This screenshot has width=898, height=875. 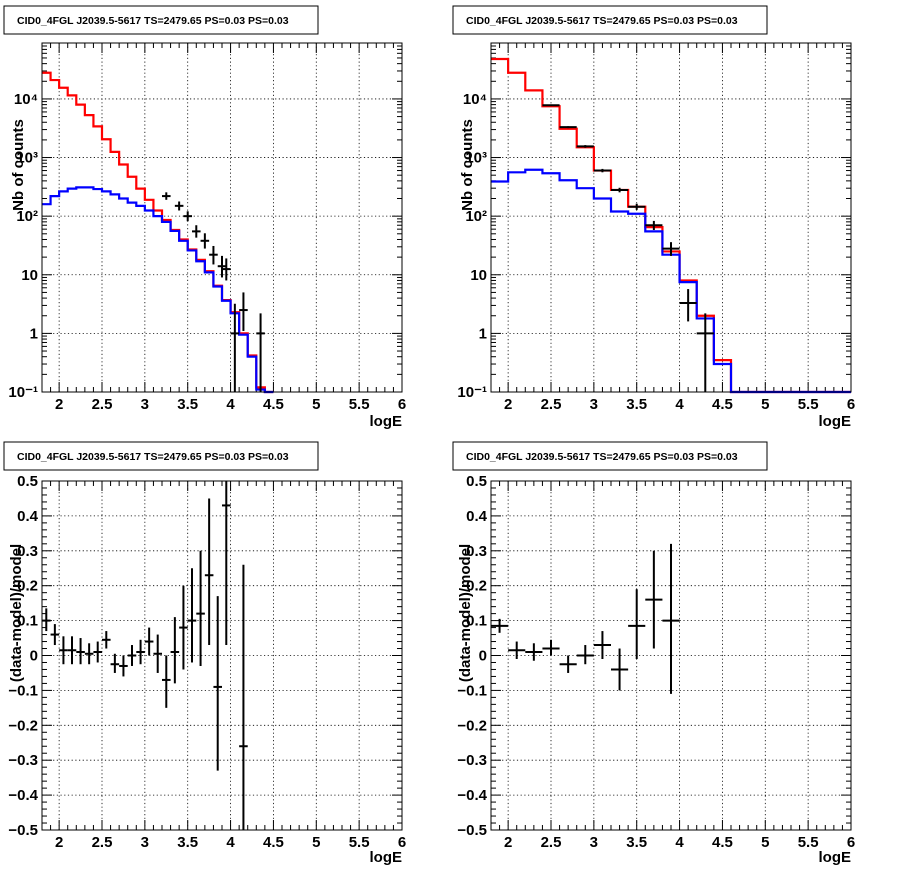 I want to click on y-tick-label: −0.2, so click(x=23, y=725).